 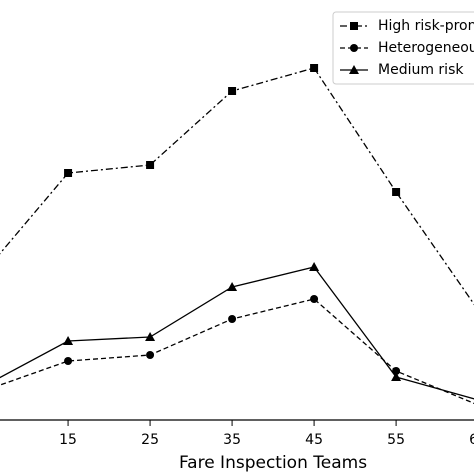 What do you see at coordinates (232, 440) in the screenshot?
I see `x-tick-label: 35` at bounding box center [232, 440].